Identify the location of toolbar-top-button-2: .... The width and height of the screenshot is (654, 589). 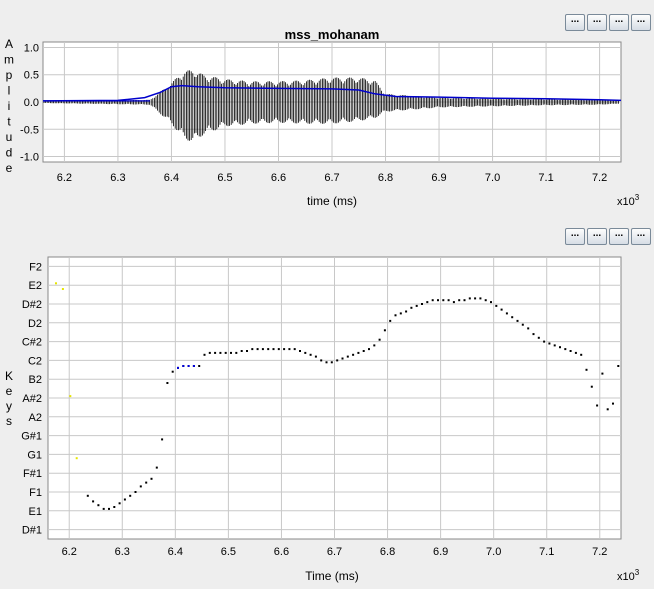
(597, 22).